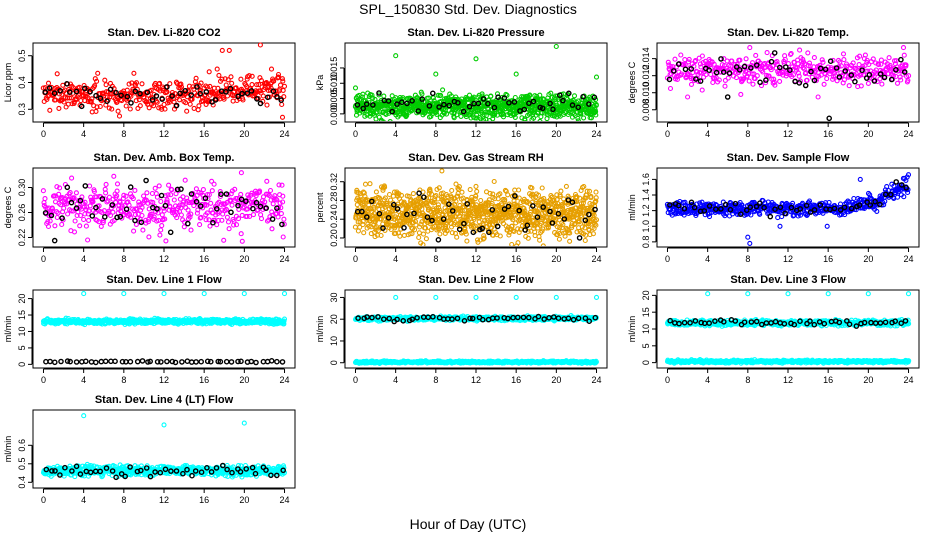 Image resolution: width=936 pixels, height=540 pixels. Describe the element at coordinates (395, 134) in the screenshot. I see `x-tick-label: 4` at that location.